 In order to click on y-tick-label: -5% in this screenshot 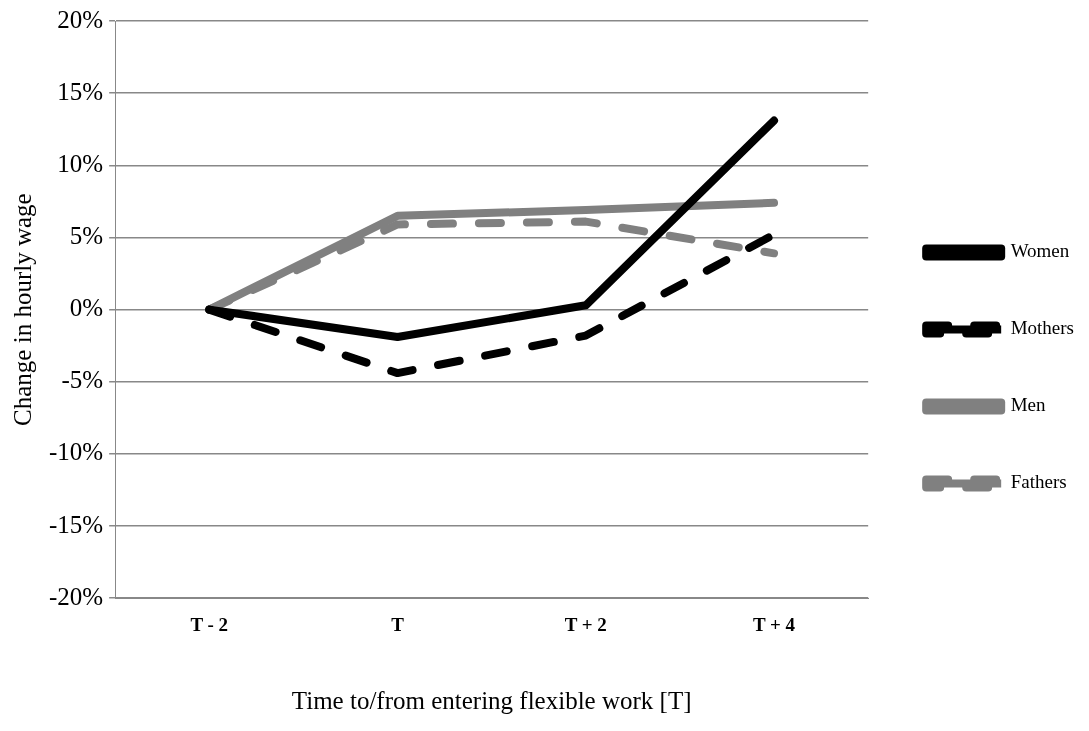, I will do `click(82, 380)`.